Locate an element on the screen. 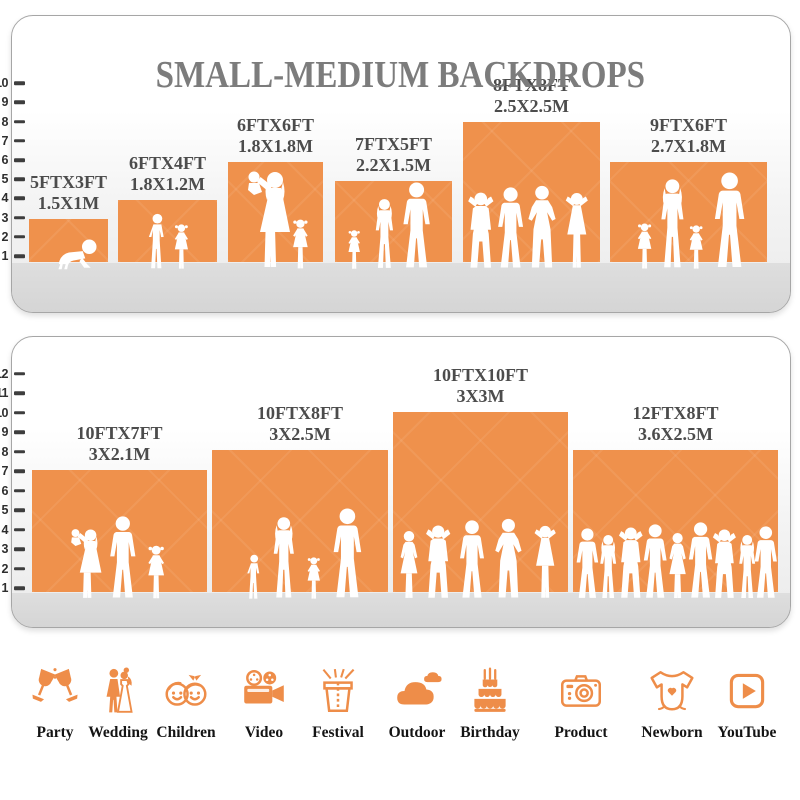 Image resolution: width=800 pixels, height=800 pixels. size-meters-text: 2.7X1.8M is located at coordinates (688, 145).